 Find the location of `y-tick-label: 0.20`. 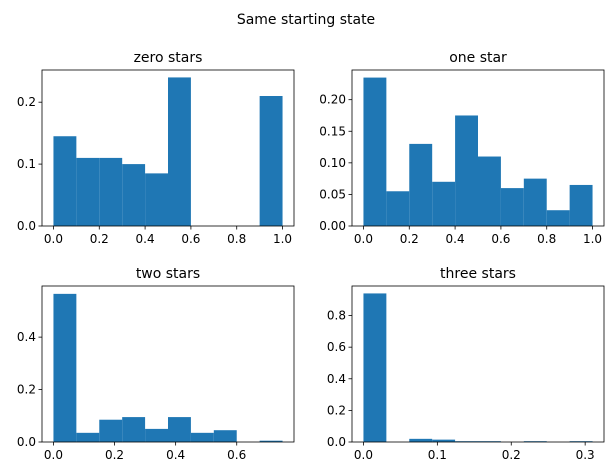

y-tick-label: 0.20 is located at coordinates (332, 100).